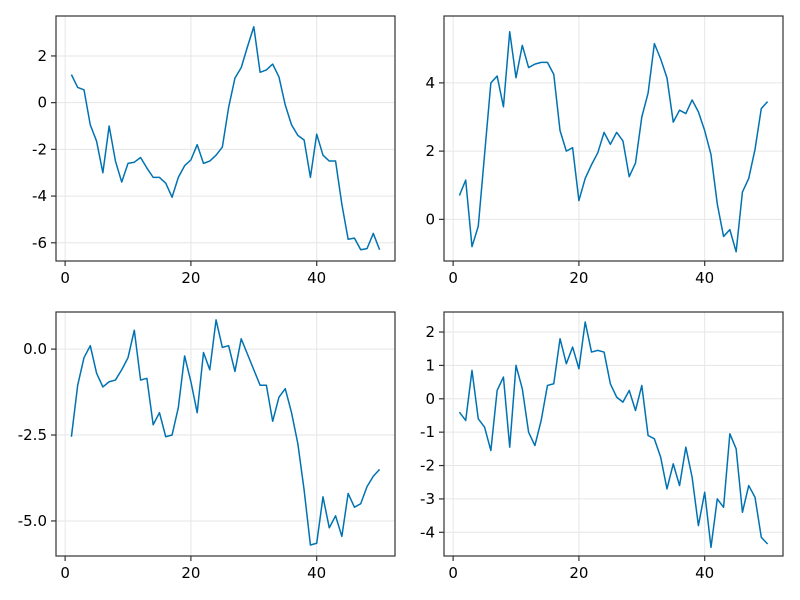 The height and width of the screenshot is (600, 800). What do you see at coordinates (32, 435) in the screenshot?
I see `y-tick-label: -2.5` at bounding box center [32, 435].